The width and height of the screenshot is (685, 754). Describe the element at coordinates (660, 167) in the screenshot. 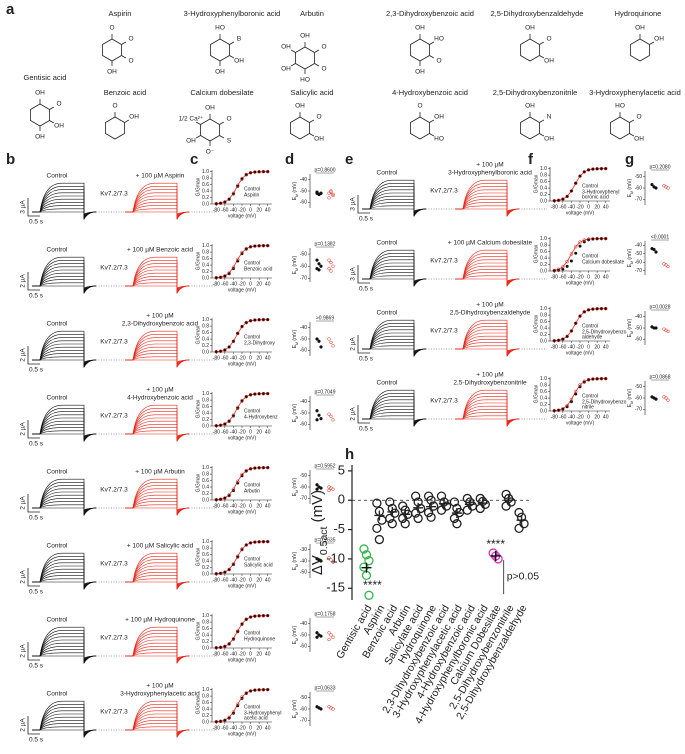

I see `p-value: p=0.2080` at that location.